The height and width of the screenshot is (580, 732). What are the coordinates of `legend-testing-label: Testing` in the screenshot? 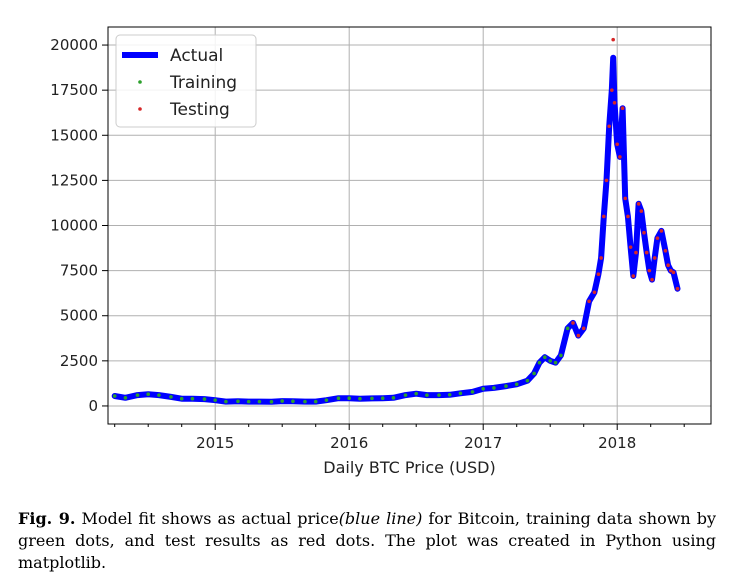 It's located at (199, 110).